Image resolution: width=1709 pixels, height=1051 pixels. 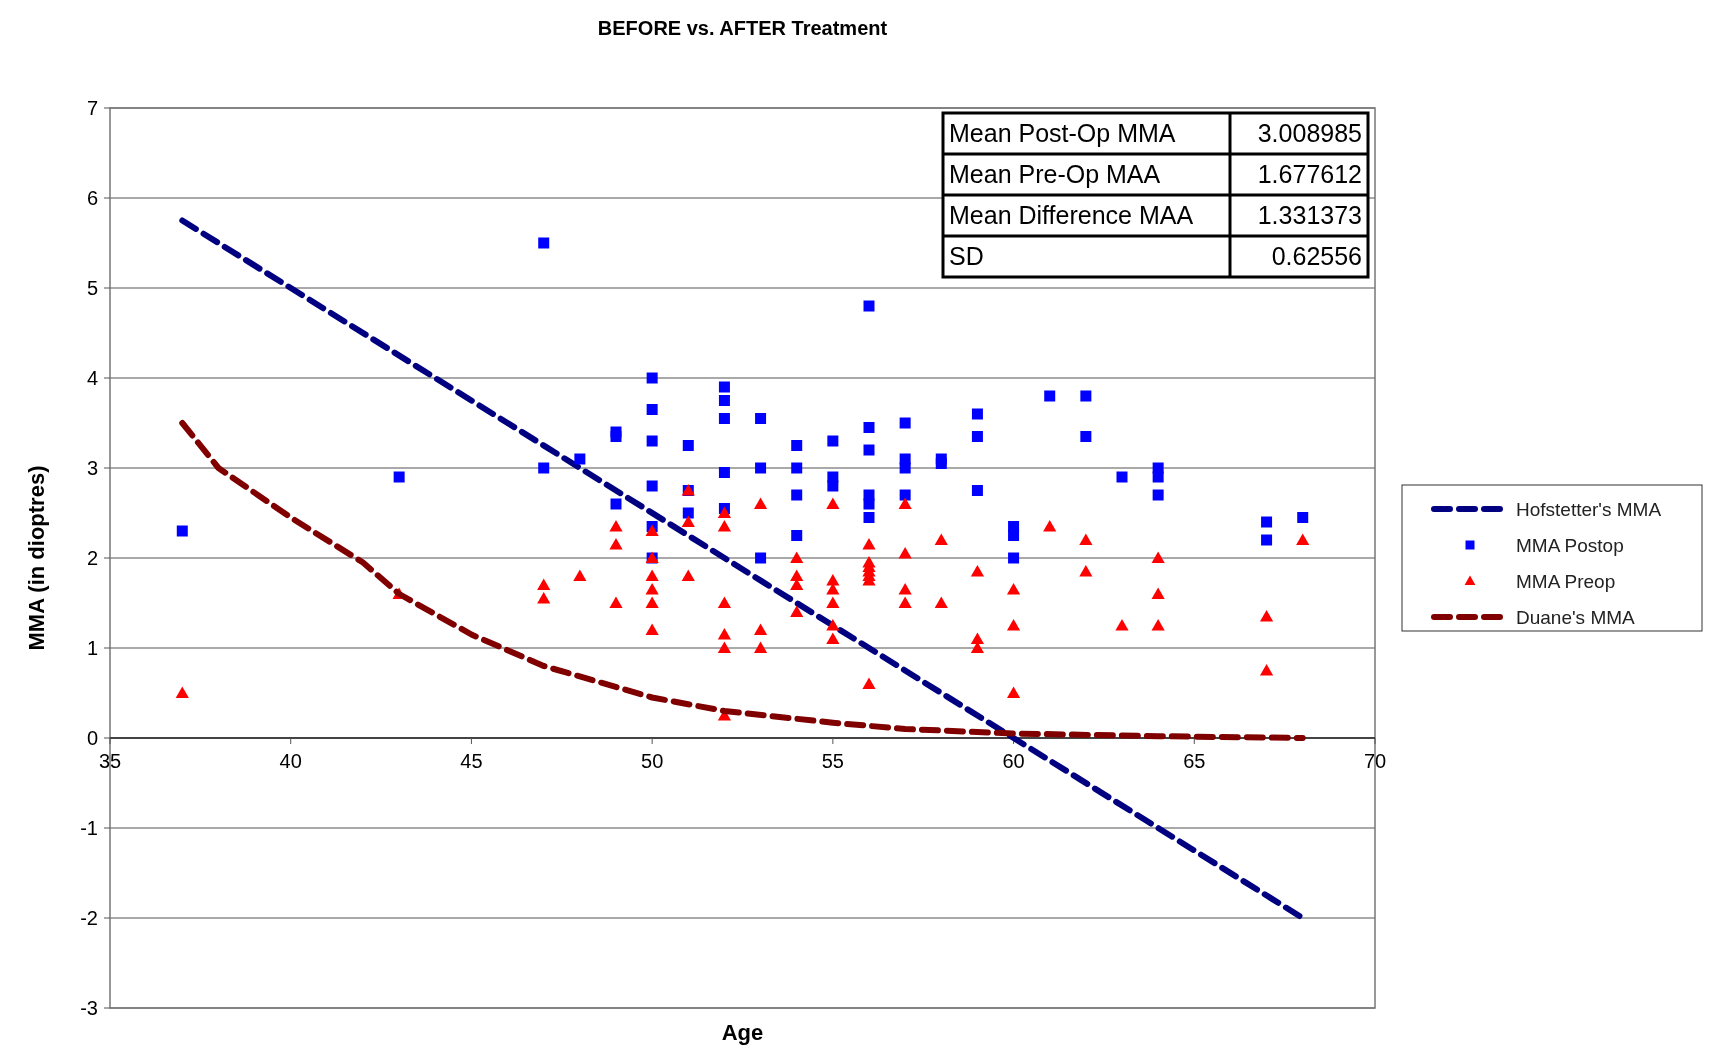 I want to click on x-tick-label: 45, so click(x=471, y=761).